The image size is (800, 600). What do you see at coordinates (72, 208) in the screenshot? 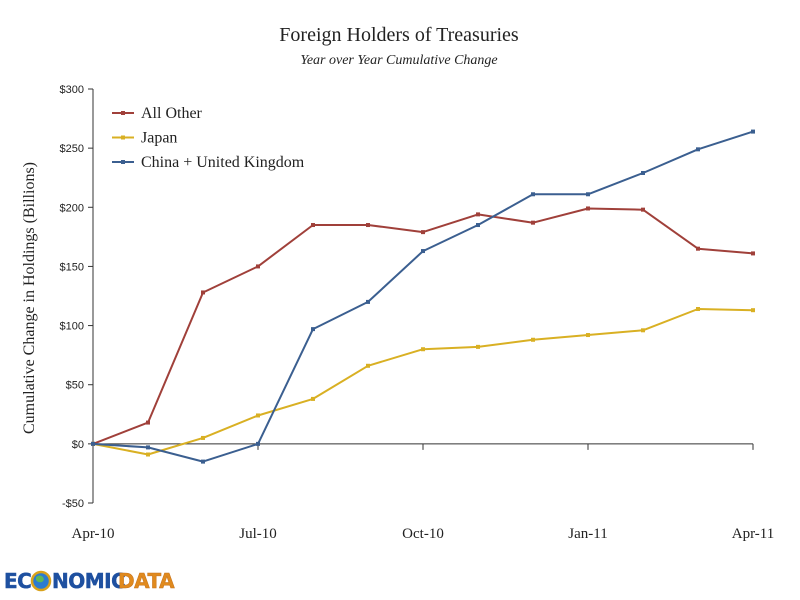
I see `y-tick-label: $200` at bounding box center [72, 208].